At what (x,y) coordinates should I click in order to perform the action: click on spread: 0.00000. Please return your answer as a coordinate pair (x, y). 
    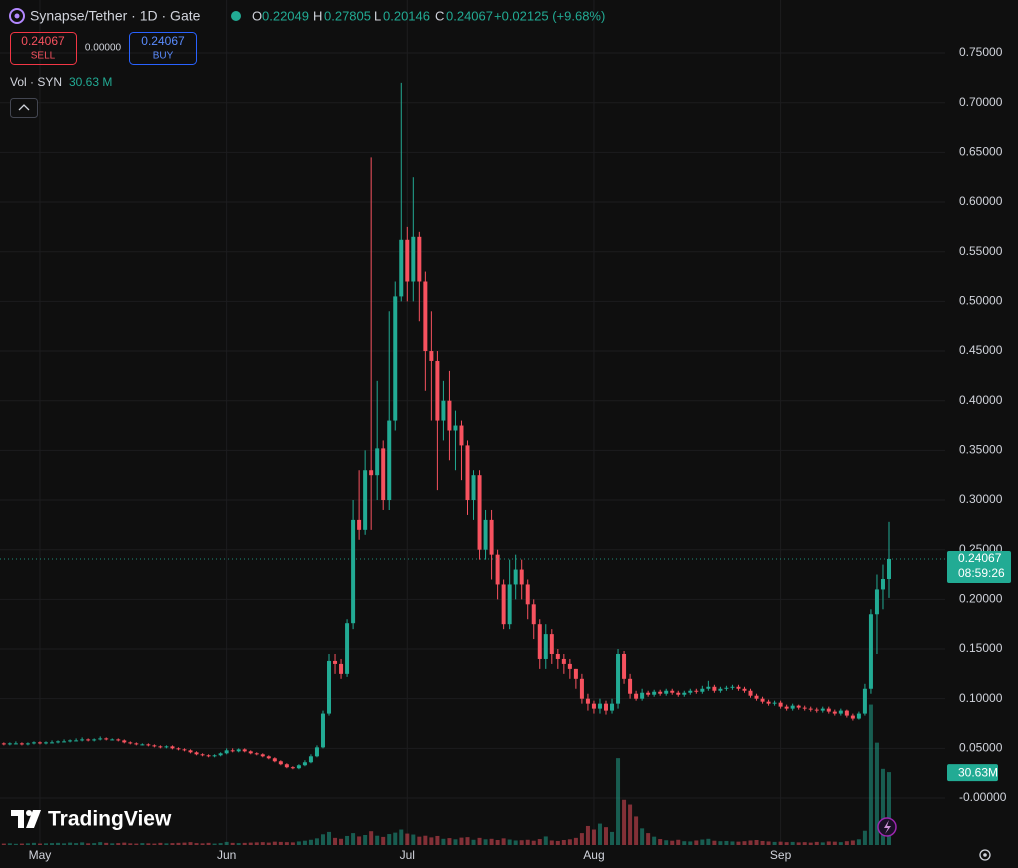
    Looking at the image, I should click on (103, 48).